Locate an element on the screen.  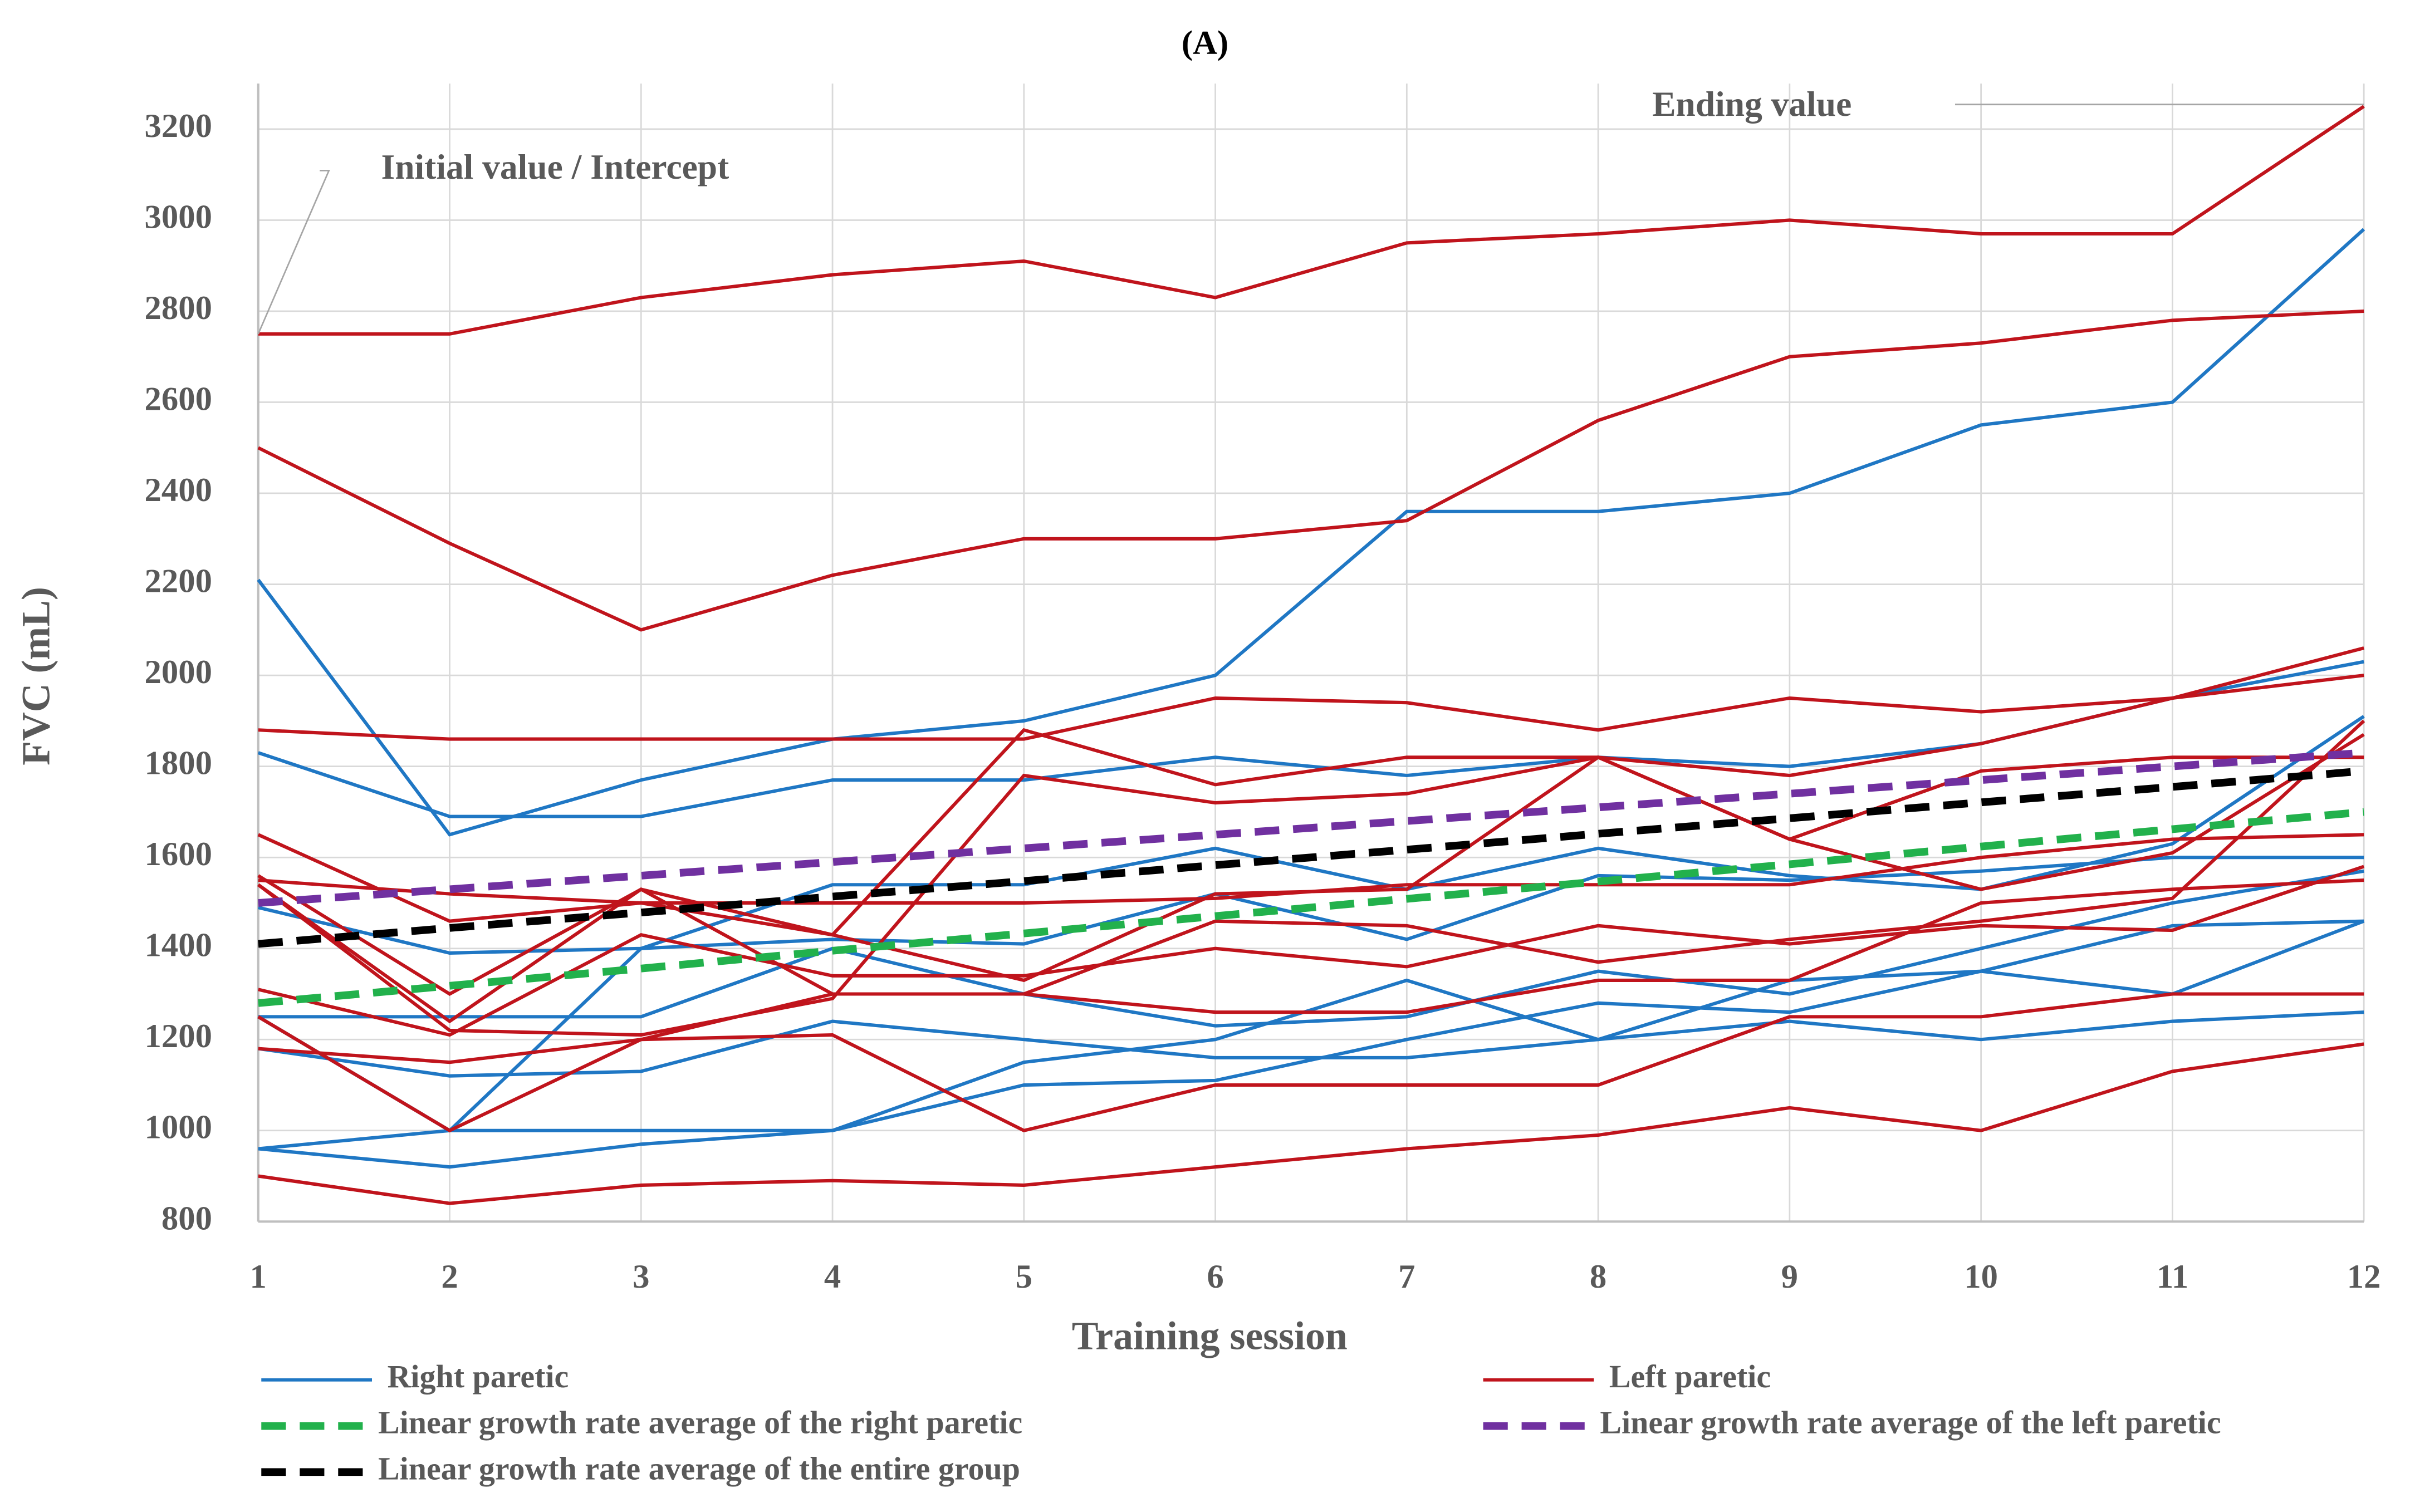
x-tick-label: 2 is located at coordinates (449, 1276).